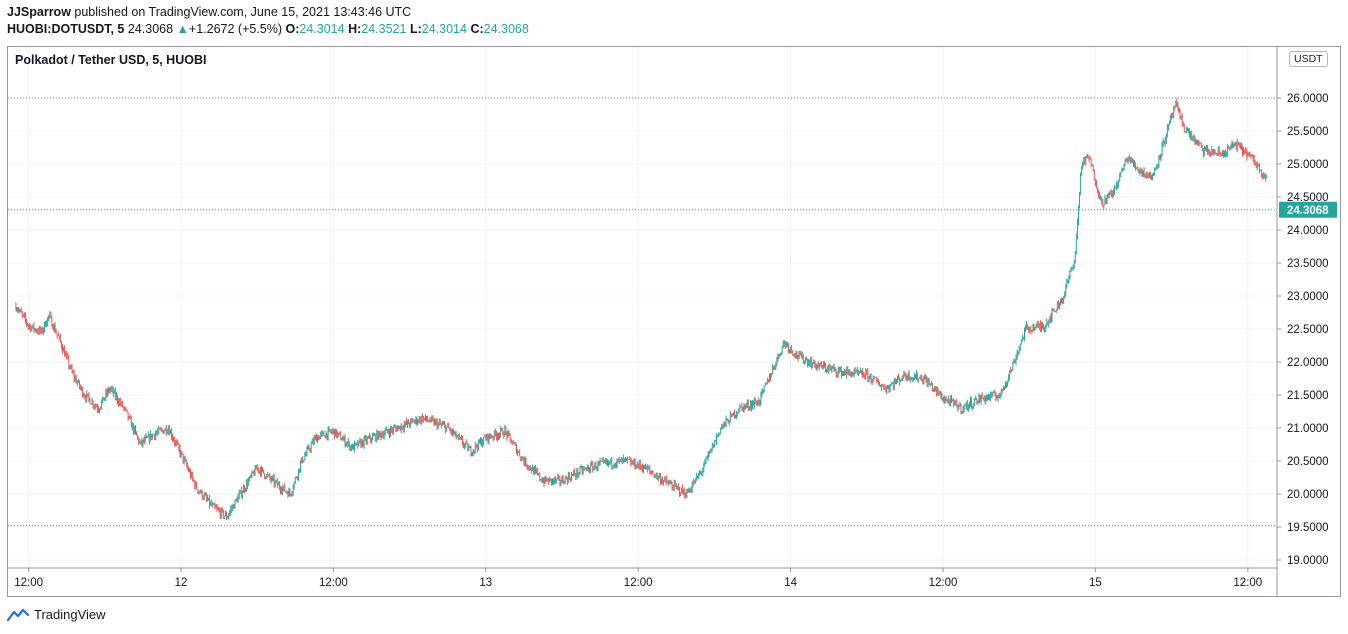 The height and width of the screenshot is (634, 1348). Describe the element at coordinates (1095, 583) in the screenshot. I see `x-tick-label: 15` at that location.